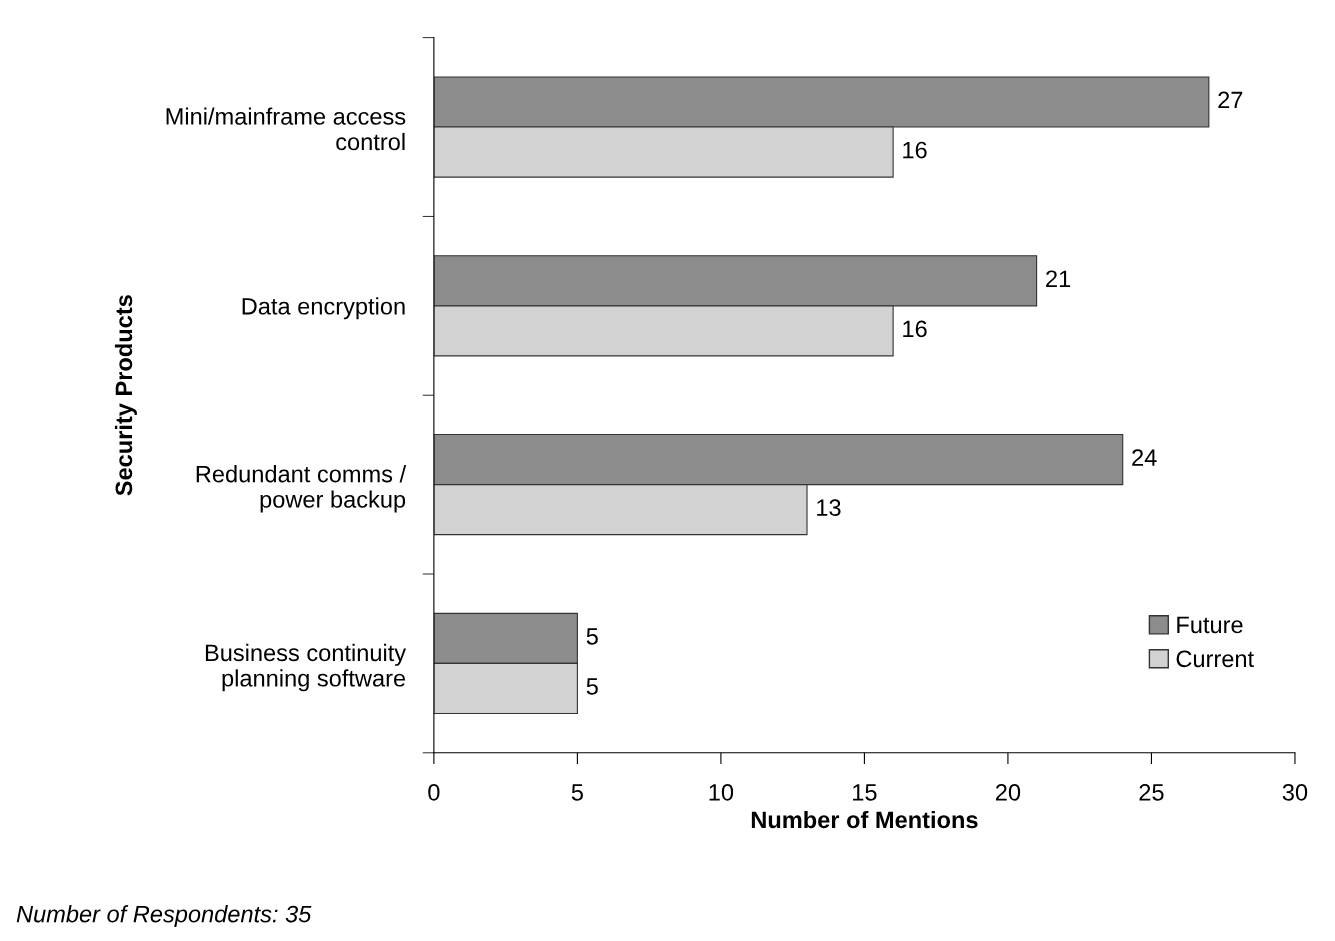  What do you see at coordinates (125, 395) in the screenshot?
I see `y-axis-title: Security Products` at bounding box center [125, 395].